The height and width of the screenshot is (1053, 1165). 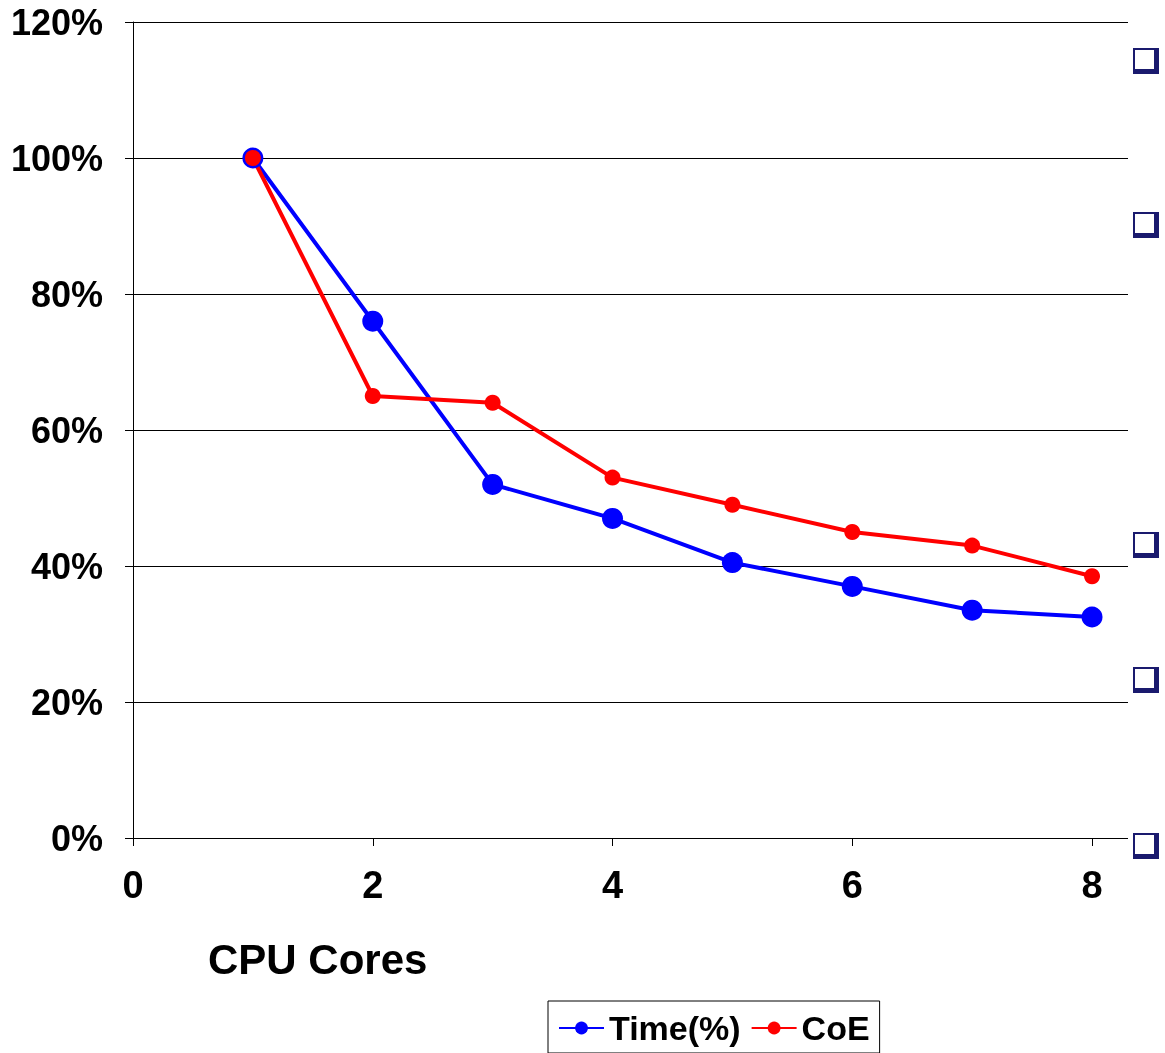 I want to click on y-tick-label: 0%, so click(x=76, y=838).